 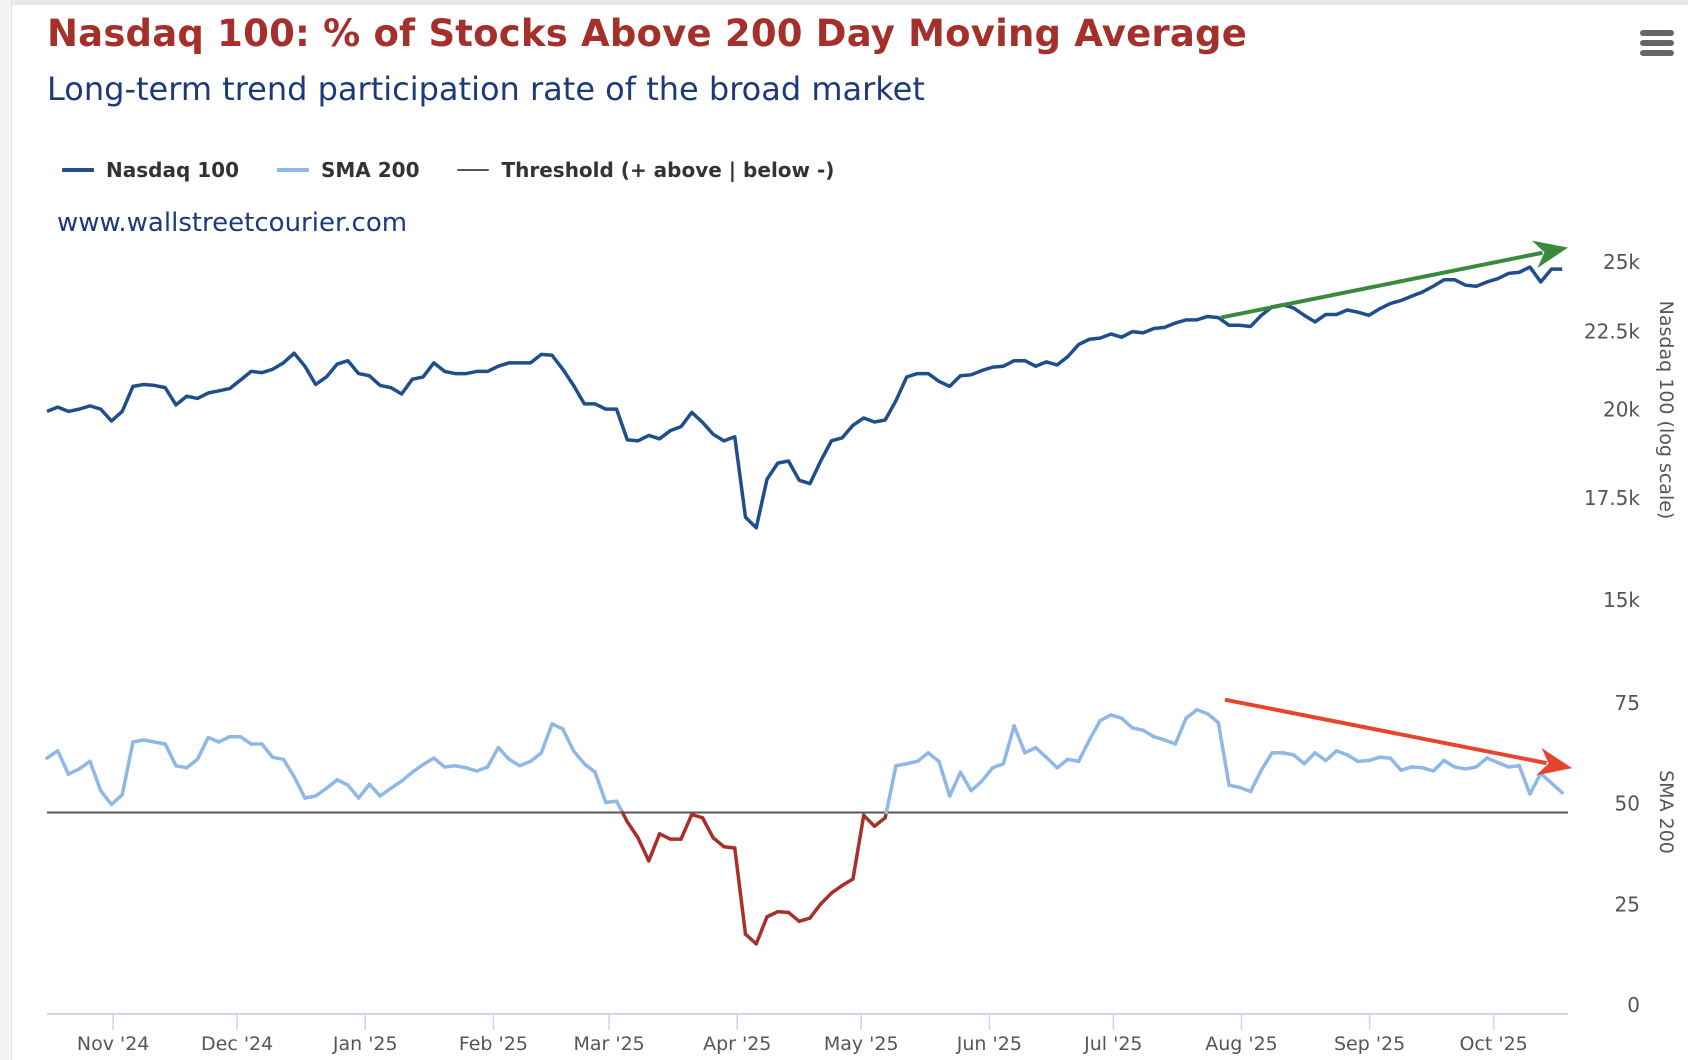 I want to click on menu-bar, so click(x=1657, y=33).